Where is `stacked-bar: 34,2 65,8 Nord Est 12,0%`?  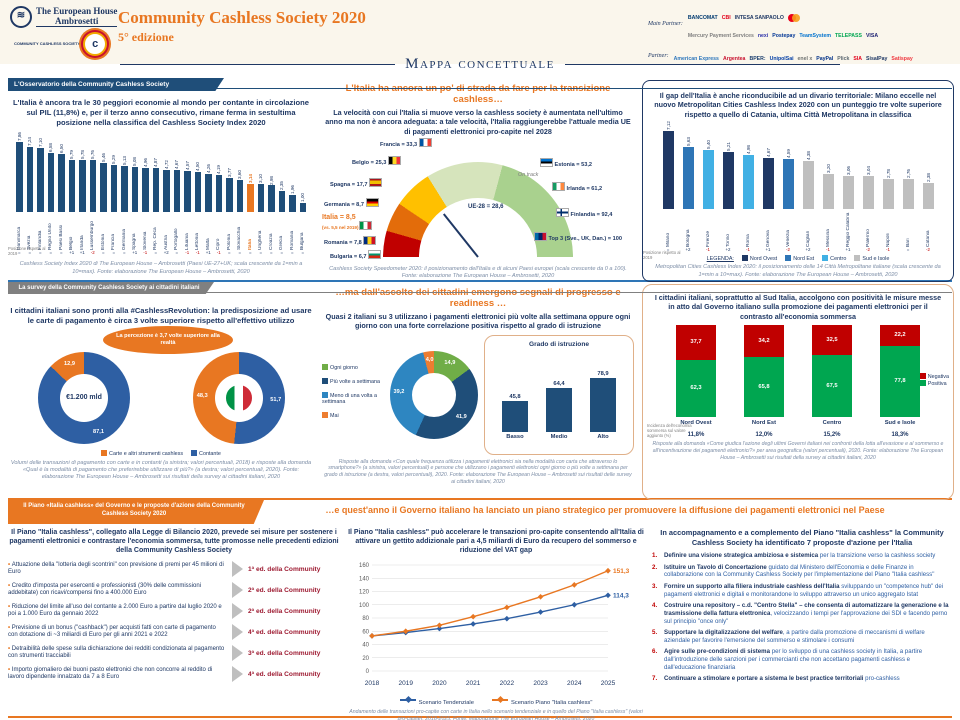 stacked-bar: 34,2 65,8 Nord Est 12,0% is located at coordinates (764, 381).